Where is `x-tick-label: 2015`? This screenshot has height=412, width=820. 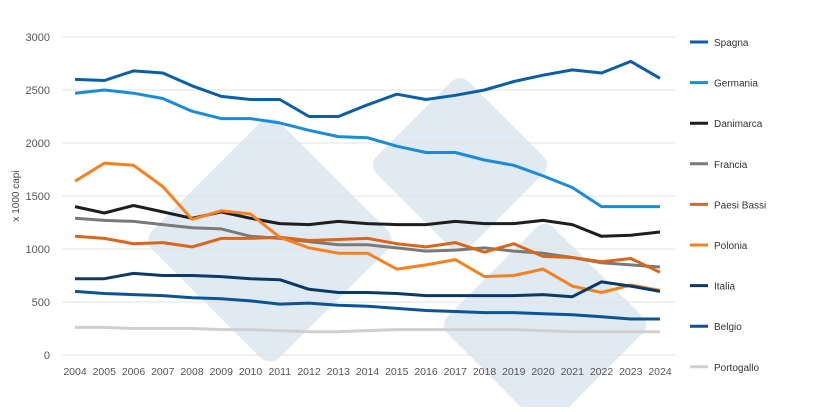
x-tick-label: 2015 is located at coordinates (397, 372).